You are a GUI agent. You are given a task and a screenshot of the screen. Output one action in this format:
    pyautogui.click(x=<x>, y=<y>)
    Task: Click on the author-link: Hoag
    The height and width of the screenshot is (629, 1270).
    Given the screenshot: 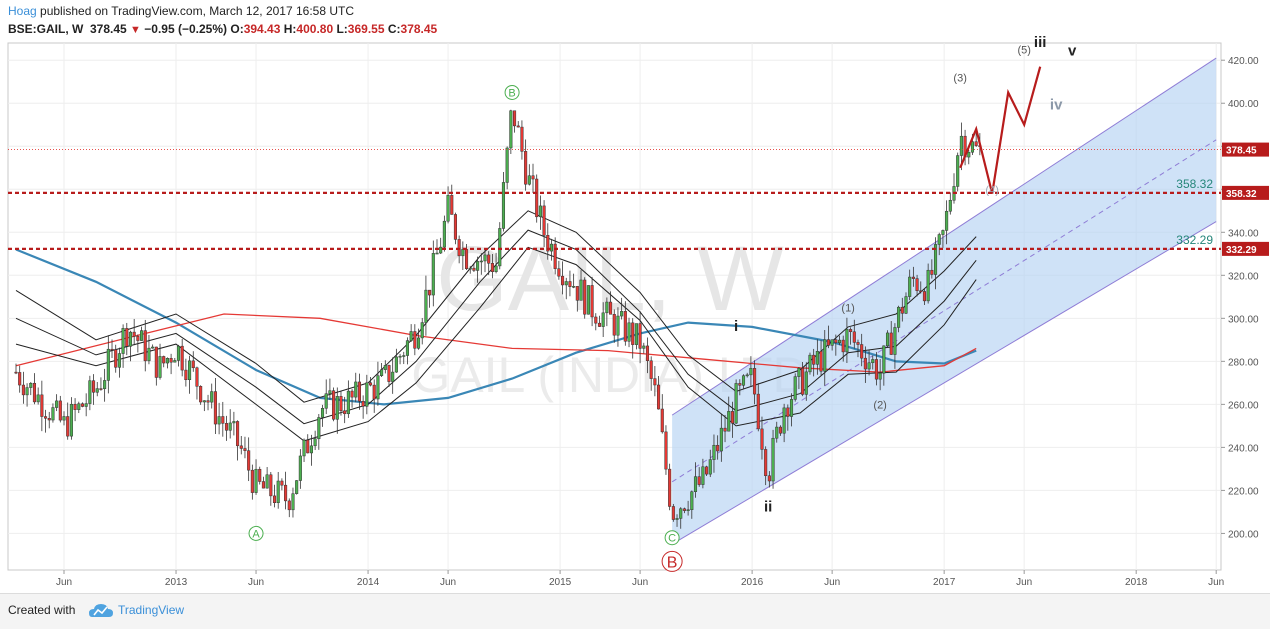 What is the action you would take?
    pyautogui.click(x=22, y=11)
    